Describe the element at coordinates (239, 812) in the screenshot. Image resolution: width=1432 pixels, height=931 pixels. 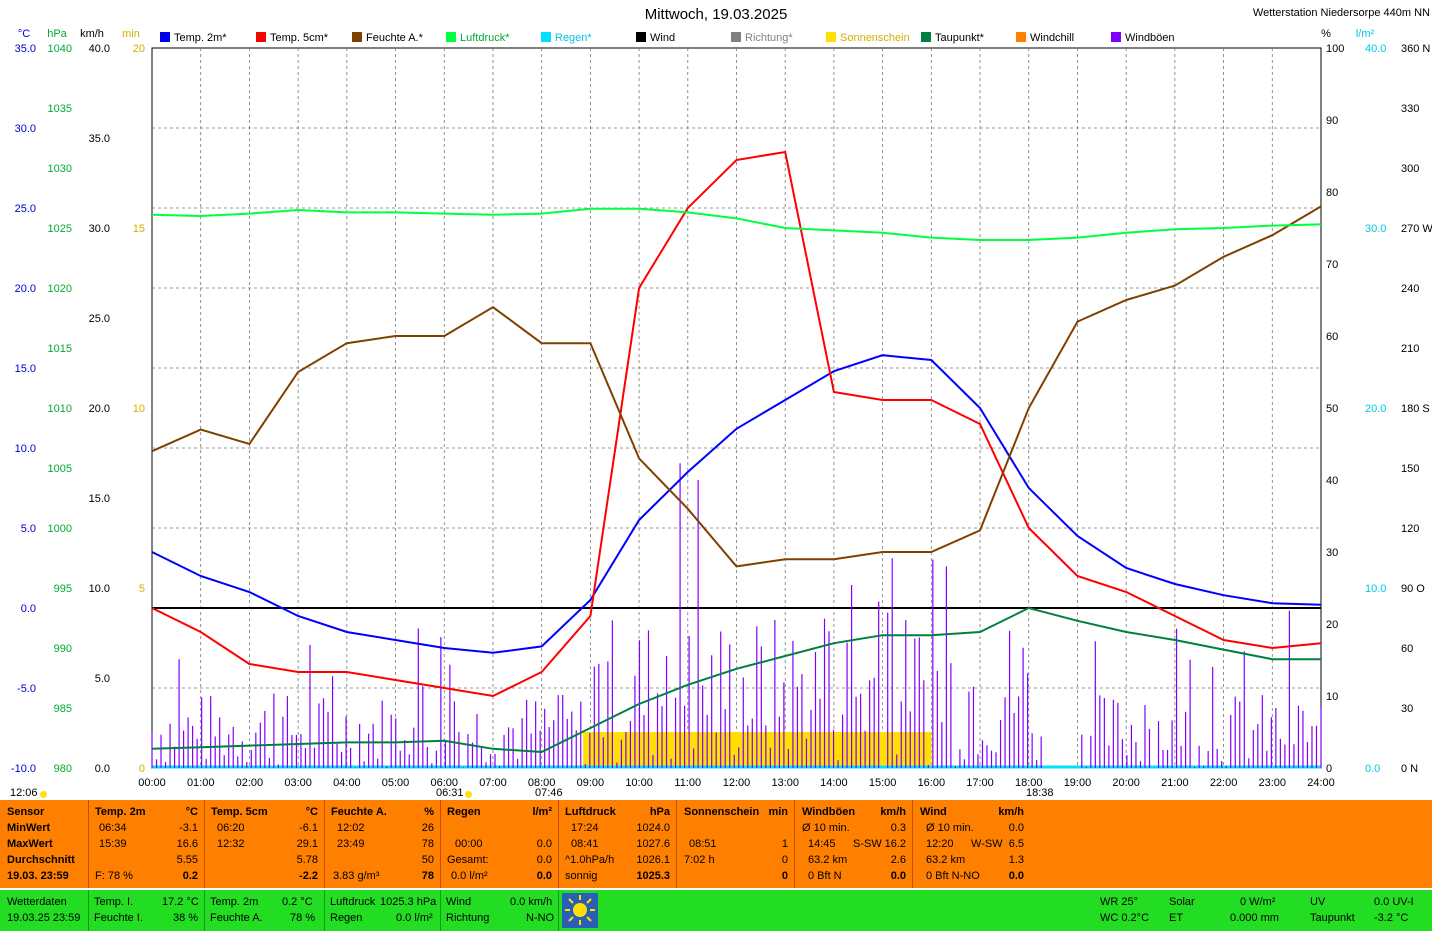
I see `stats-header: Temp. 5cm` at that location.